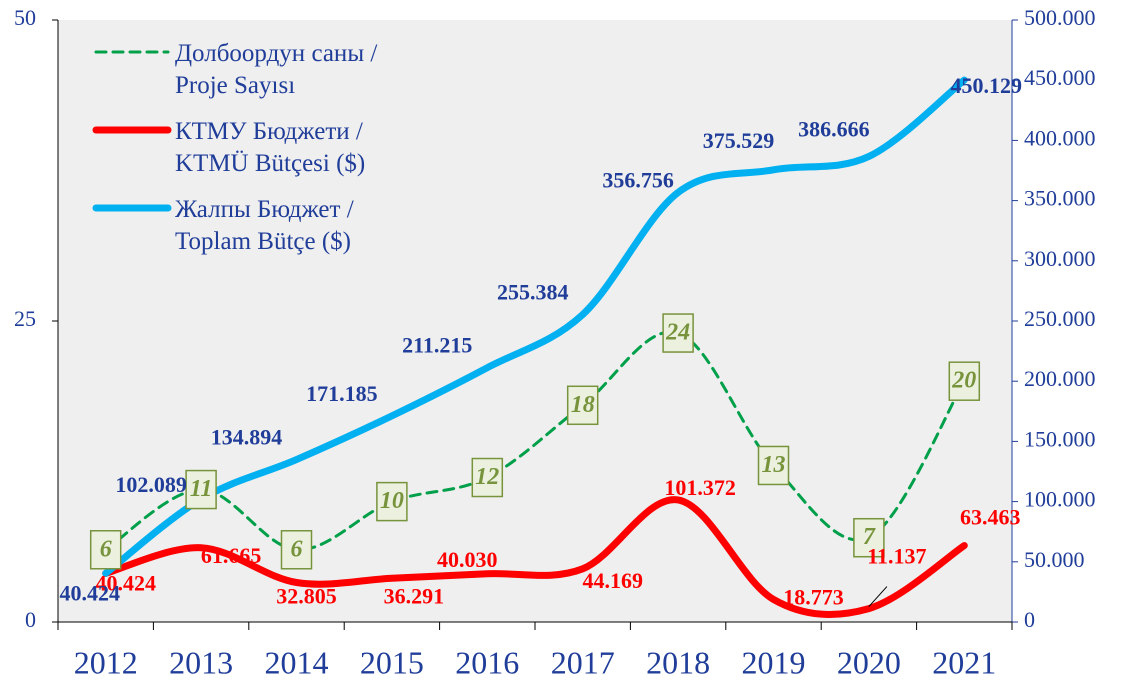 The image size is (1126, 684). Describe the element at coordinates (1060, 198) in the screenshot. I see `y2-tick-label: 350.000` at that location.